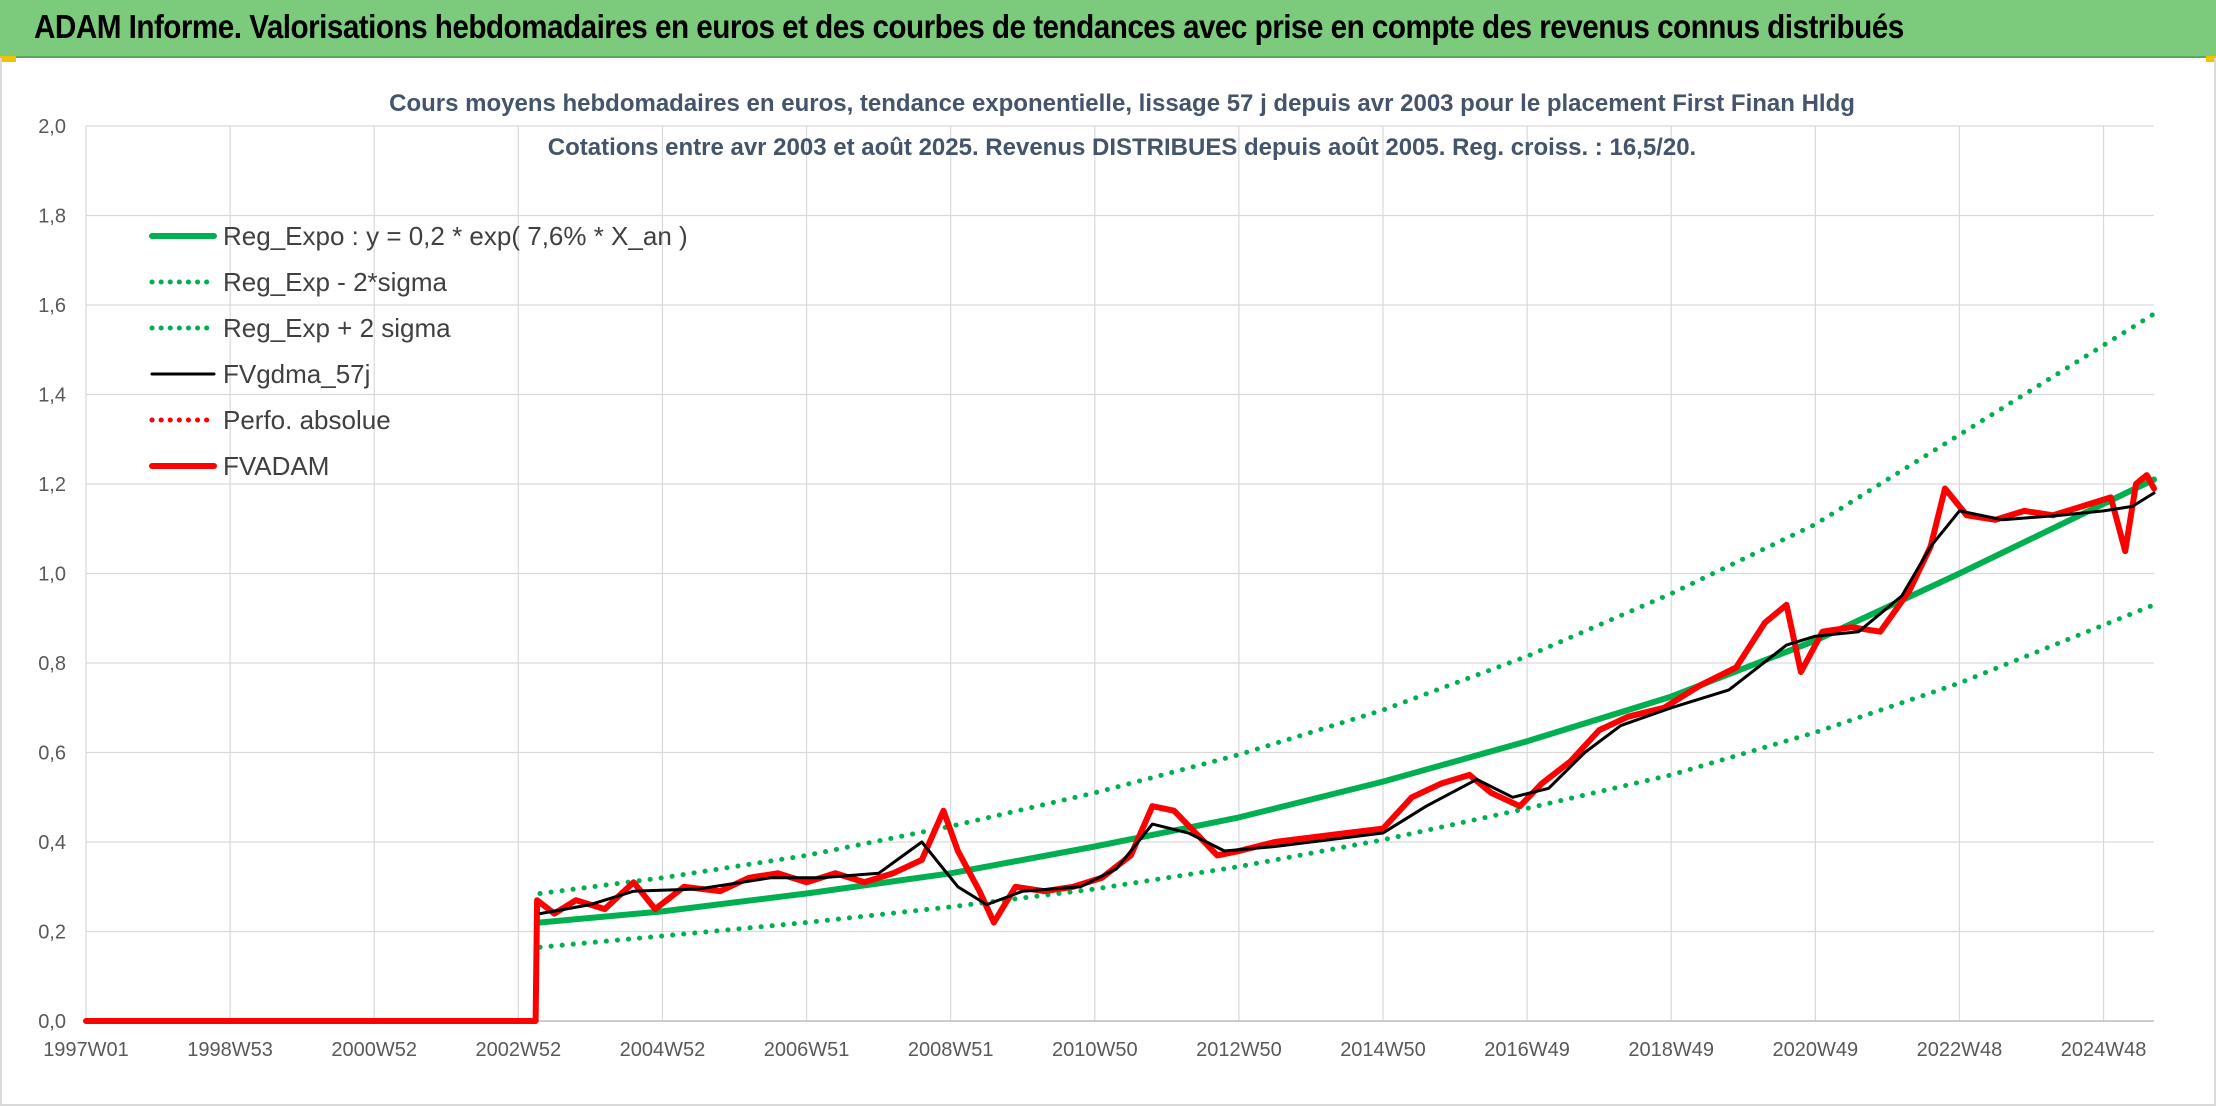 This screenshot has height=1106, width=2216. What do you see at coordinates (52, 485) in the screenshot?
I see `y-tick-label: 1,2` at bounding box center [52, 485].